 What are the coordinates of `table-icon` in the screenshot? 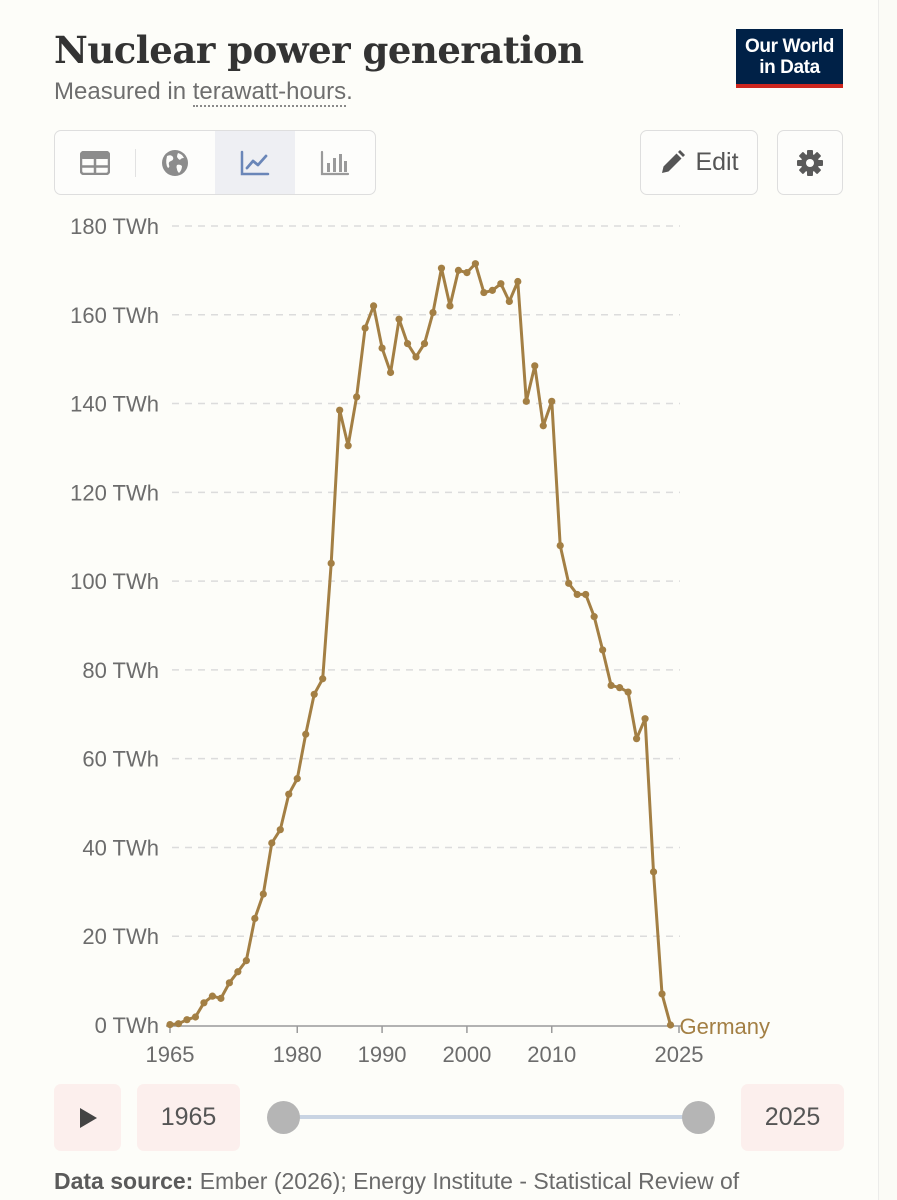 It's located at (95, 162).